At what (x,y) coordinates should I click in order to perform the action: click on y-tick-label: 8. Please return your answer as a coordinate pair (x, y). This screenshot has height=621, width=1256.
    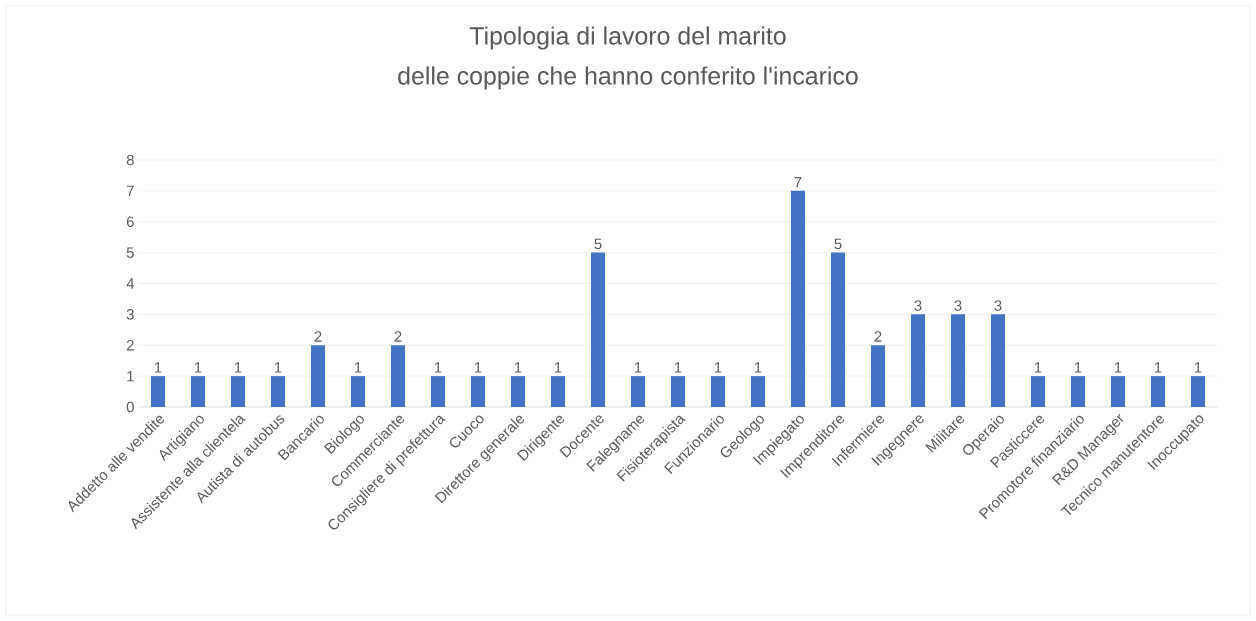
    Looking at the image, I should click on (130, 160).